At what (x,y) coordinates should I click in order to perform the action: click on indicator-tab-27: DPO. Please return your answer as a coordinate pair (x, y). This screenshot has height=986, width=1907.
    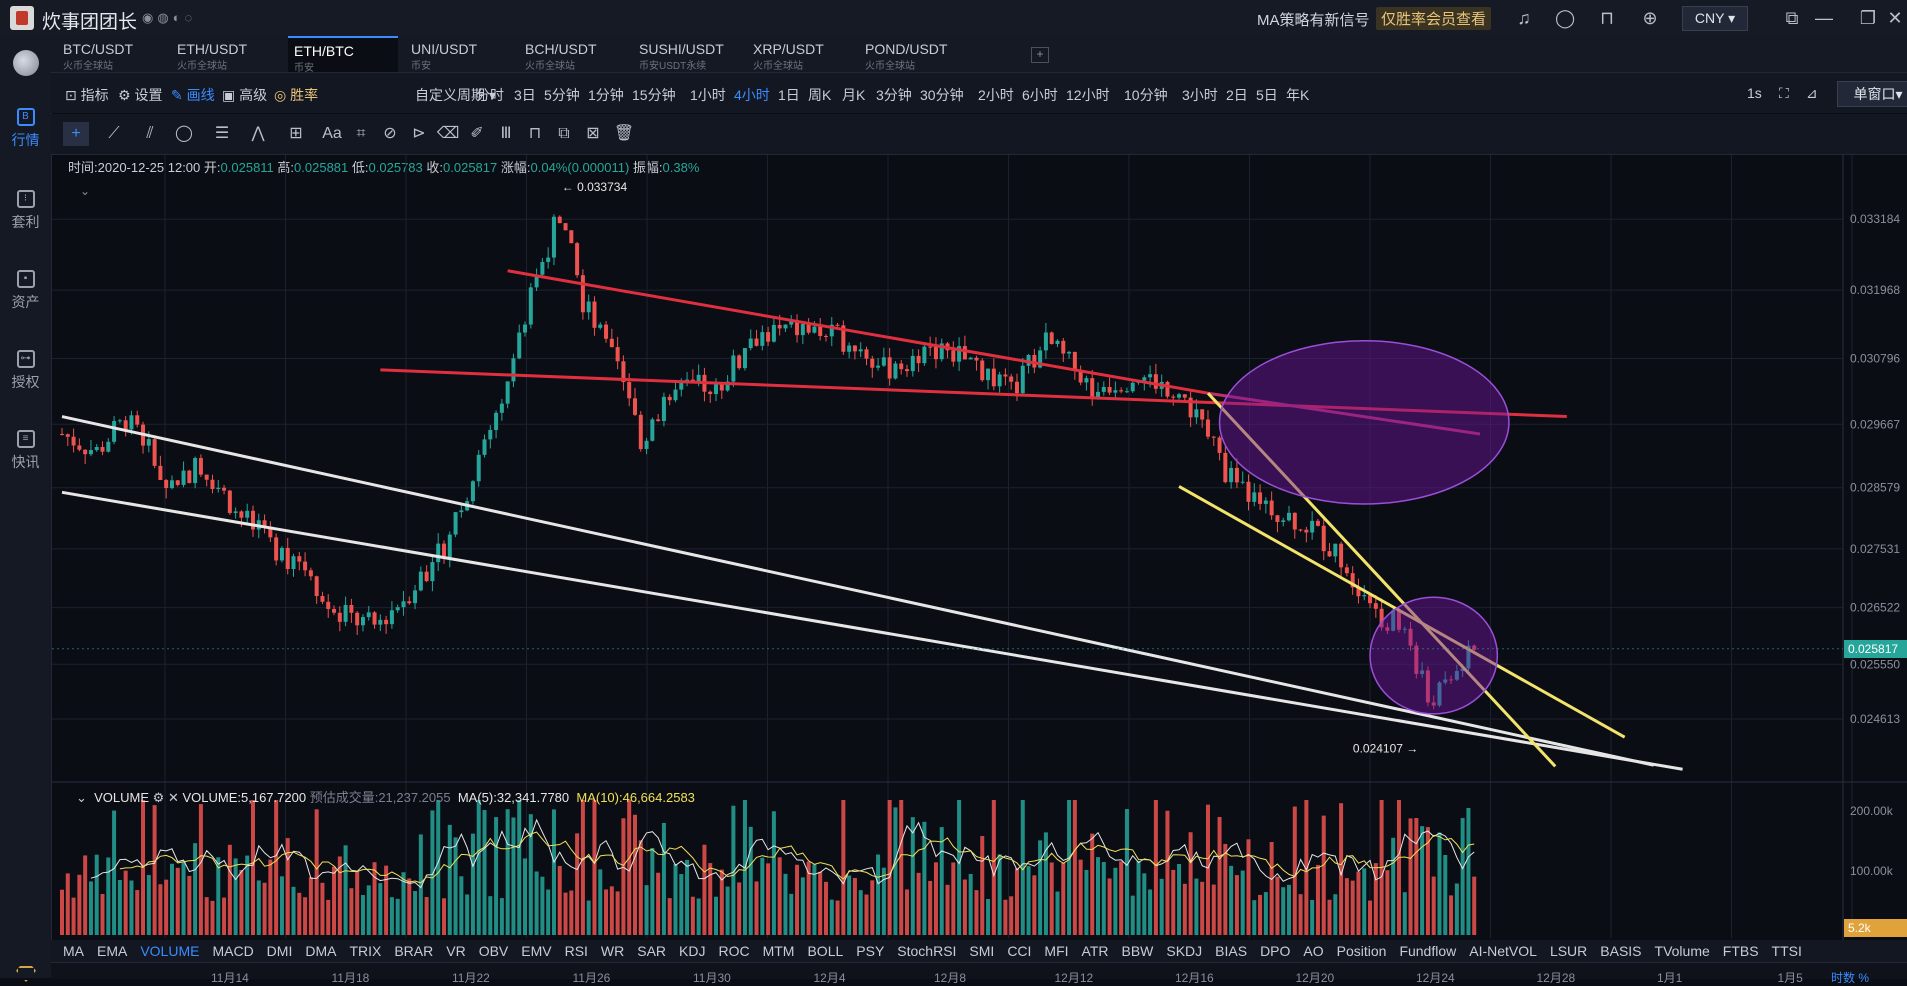
    Looking at the image, I should click on (1275, 951).